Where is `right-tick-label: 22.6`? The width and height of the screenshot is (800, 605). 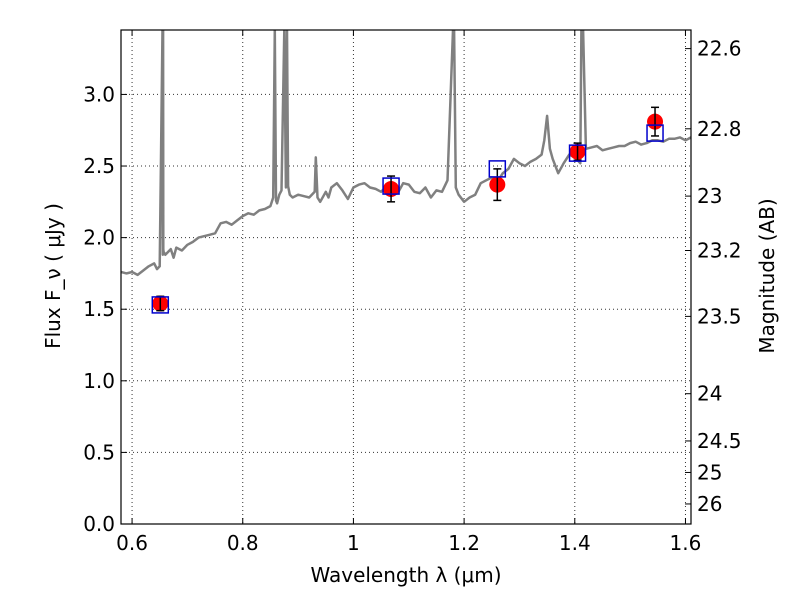 right-tick-label: 22.6 is located at coordinates (719, 49).